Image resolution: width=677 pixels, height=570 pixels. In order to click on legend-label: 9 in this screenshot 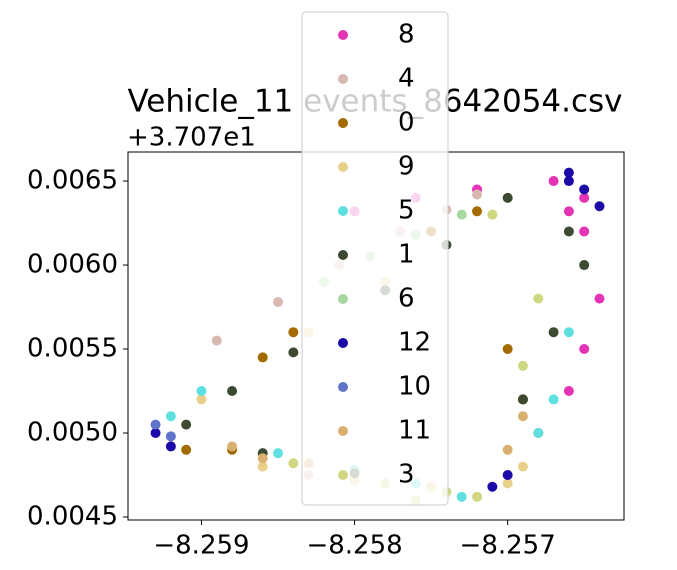, I will do `click(406, 167)`.